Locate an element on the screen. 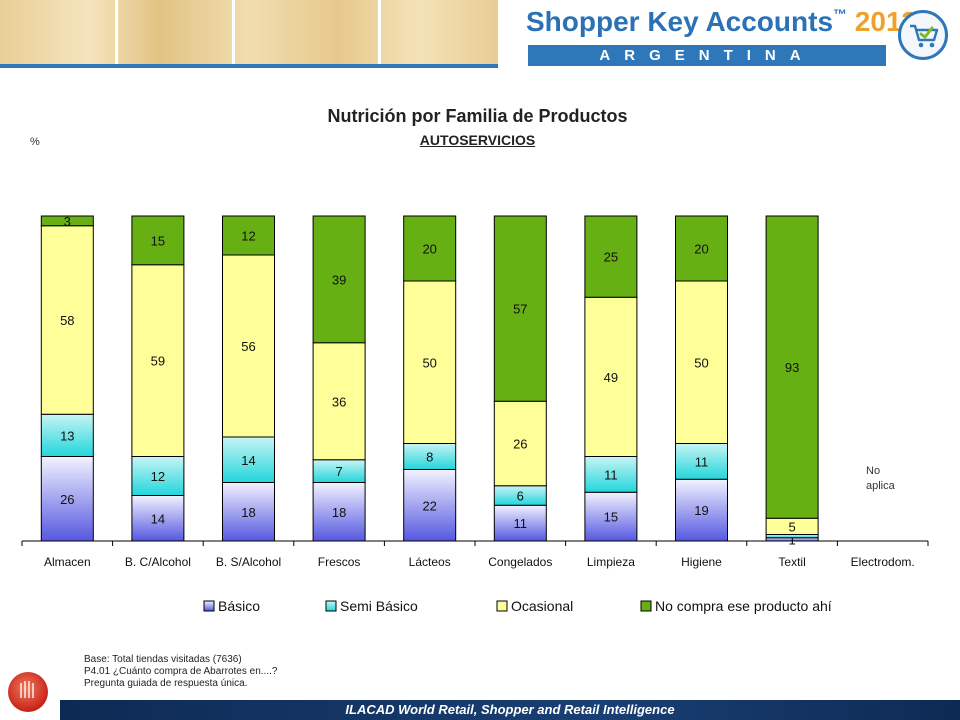 The height and width of the screenshot is (720, 960). bar-almacen-semi-basico is located at coordinates (67, 435).